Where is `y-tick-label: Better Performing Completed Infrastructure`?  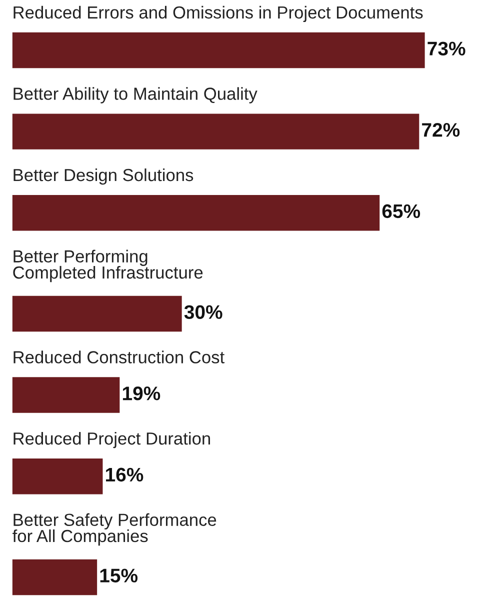 y-tick-label: Better Performing Completed Infrastructure is located at coordinates (108, 266).